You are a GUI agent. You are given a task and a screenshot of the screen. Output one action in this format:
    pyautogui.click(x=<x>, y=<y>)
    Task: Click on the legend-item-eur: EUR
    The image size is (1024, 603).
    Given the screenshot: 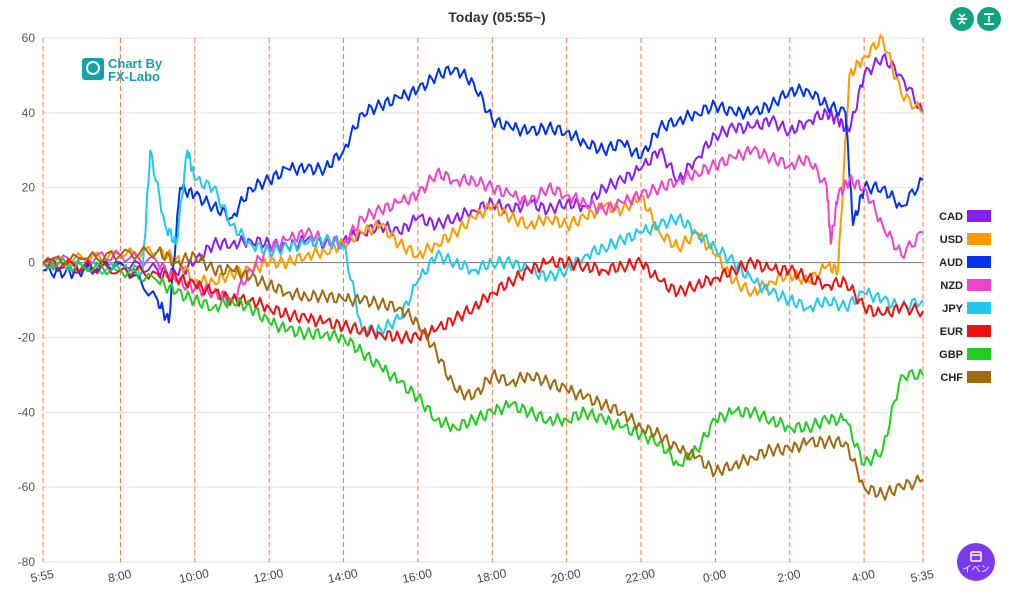 What is the action you would take?
    pyautogui.click(x=965, y=331)
    